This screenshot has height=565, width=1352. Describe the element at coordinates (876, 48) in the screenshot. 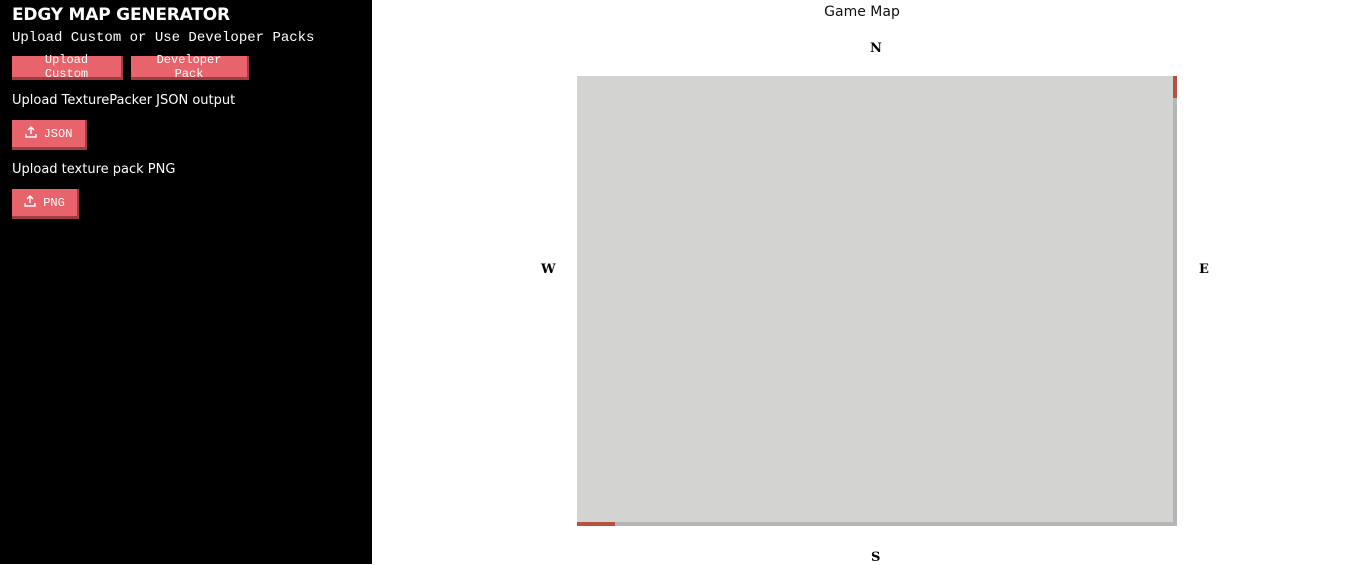

I see `compass-north: N` at that location.